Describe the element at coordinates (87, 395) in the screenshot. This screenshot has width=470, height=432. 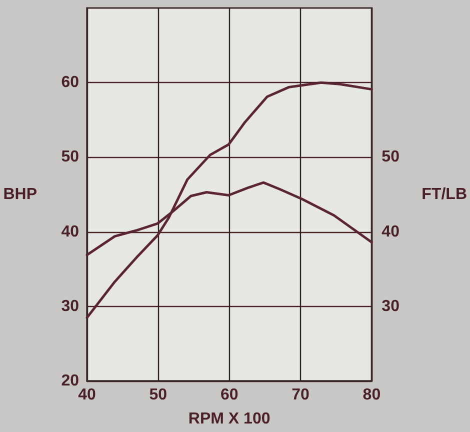
I see `x-tick-label: 40` at that location.